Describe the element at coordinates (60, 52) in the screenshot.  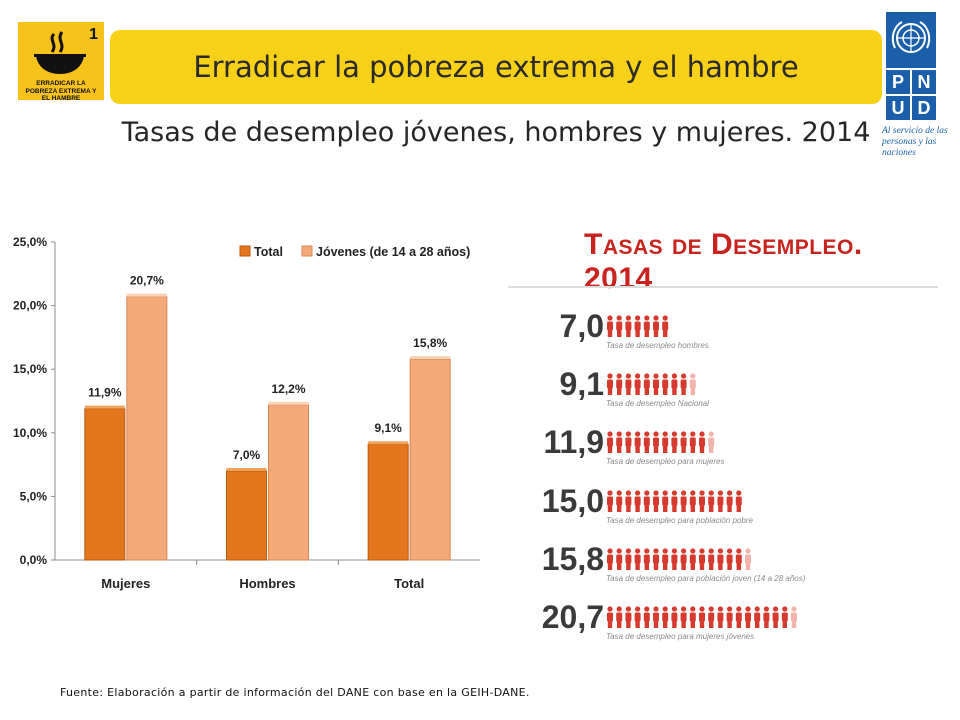
I see `bowl-icon` at that location.